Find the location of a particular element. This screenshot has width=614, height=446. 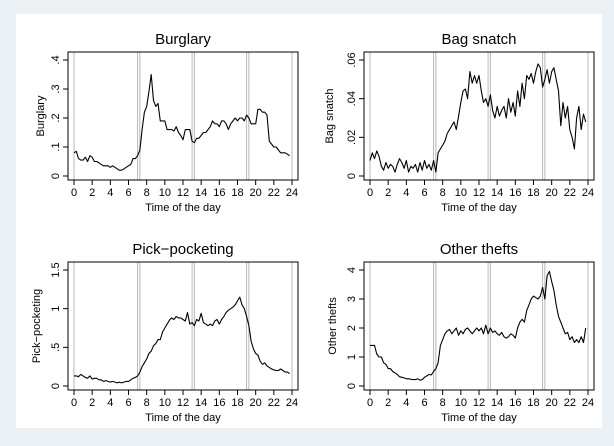

y-axis-label: Burglary is located at coordinates (41, 115).